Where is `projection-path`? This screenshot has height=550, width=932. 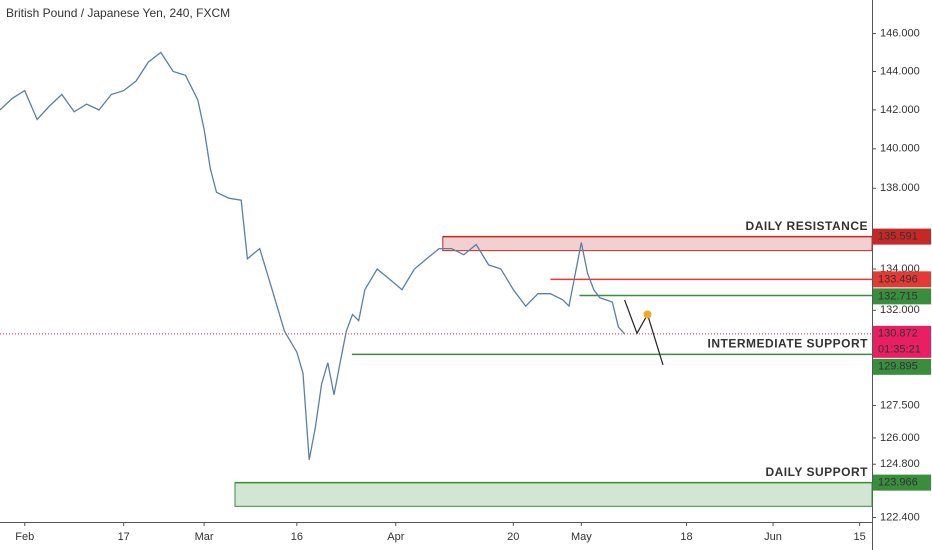 projection-path is located at coordinates (644, 332).